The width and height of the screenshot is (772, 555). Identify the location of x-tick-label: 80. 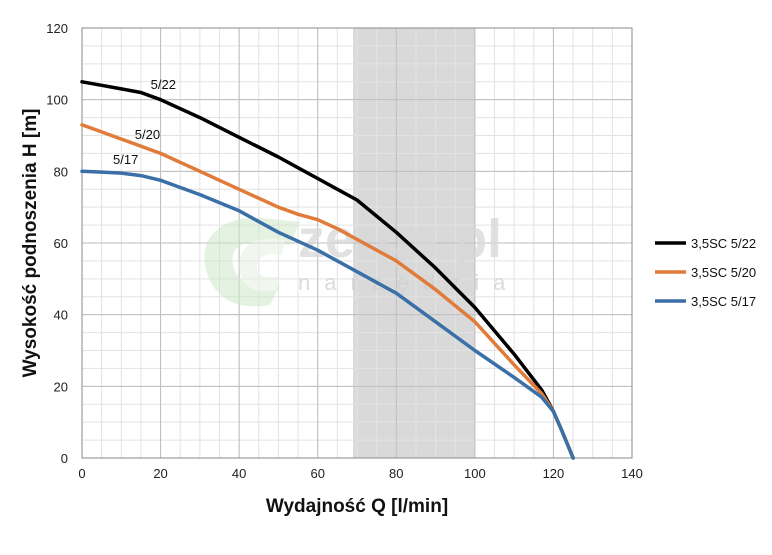
(396, 473).